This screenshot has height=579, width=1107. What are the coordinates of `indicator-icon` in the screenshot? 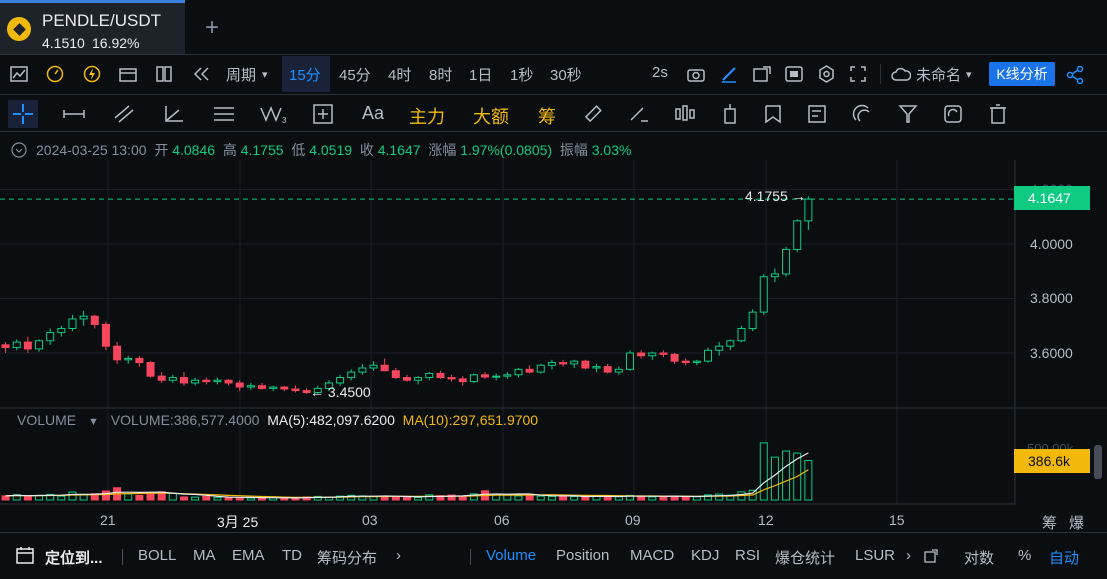 It's located at (730, 114).